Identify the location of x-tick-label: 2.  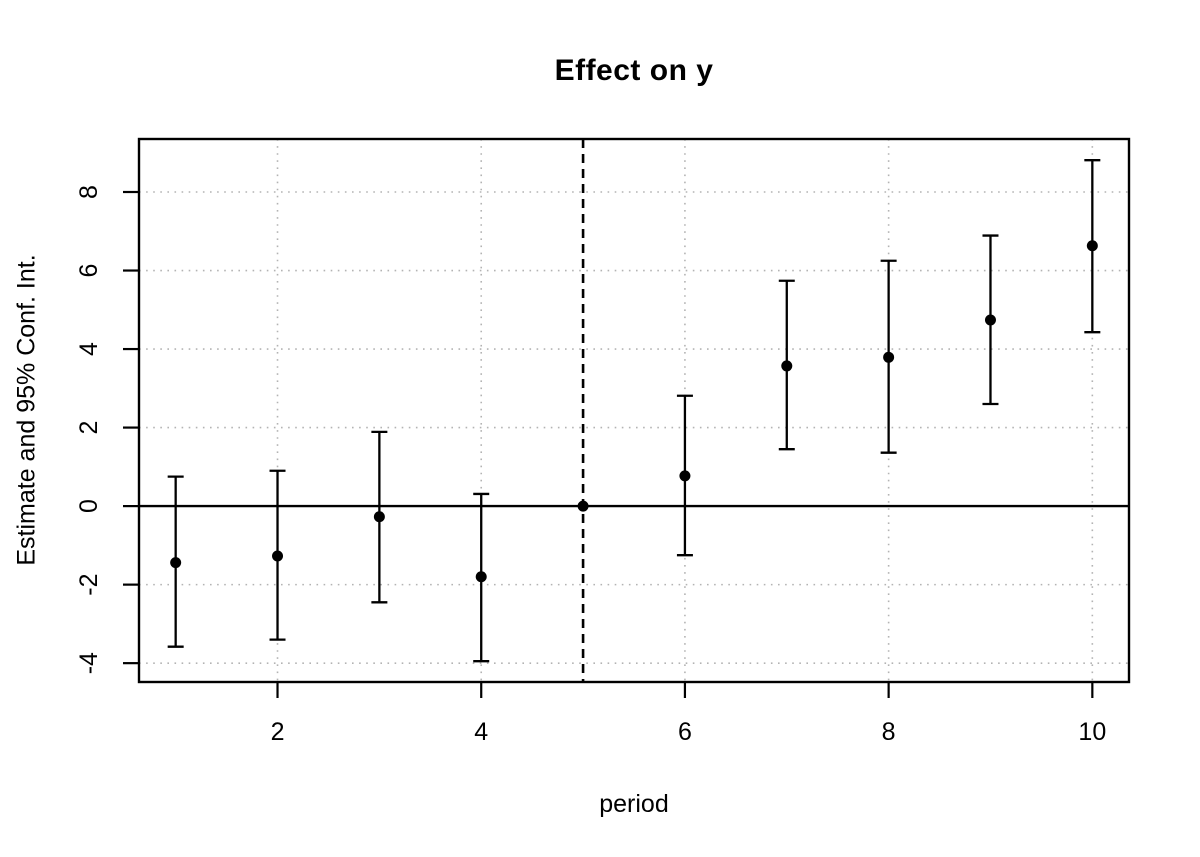
(278, 732).